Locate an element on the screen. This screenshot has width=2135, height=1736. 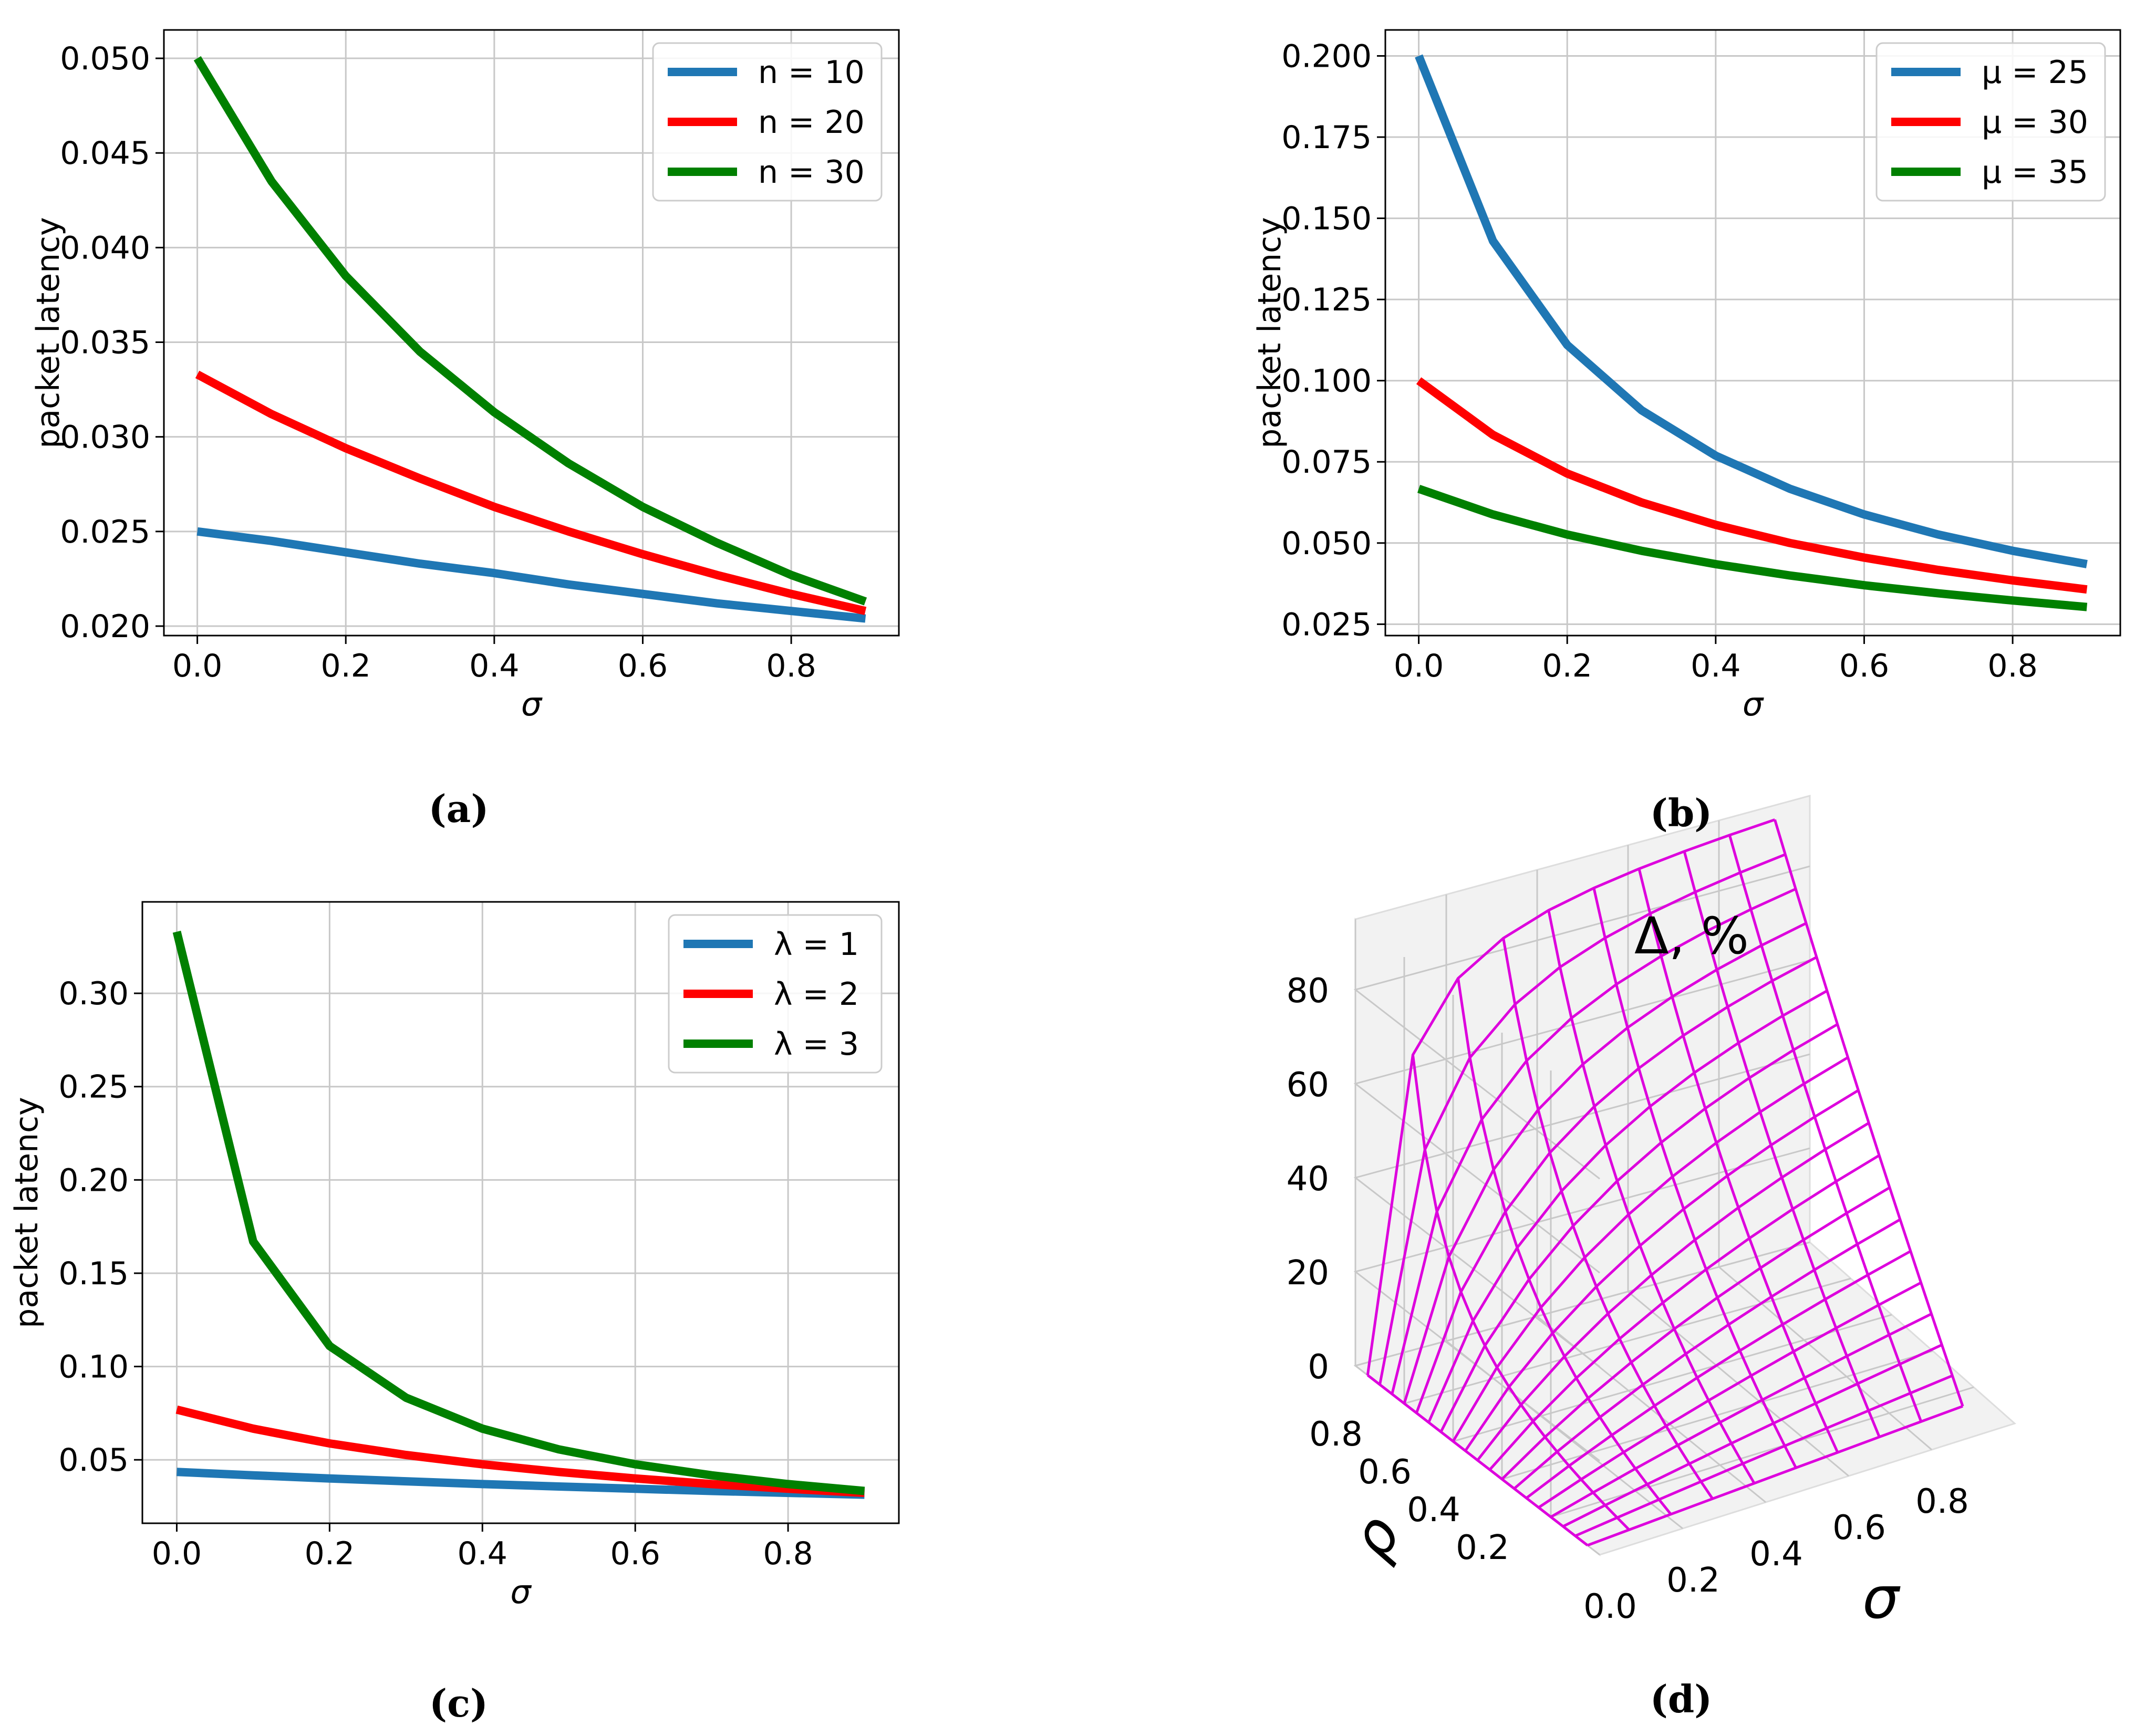
legend-label: λ = 3 is located at coordinates (816, 1044).